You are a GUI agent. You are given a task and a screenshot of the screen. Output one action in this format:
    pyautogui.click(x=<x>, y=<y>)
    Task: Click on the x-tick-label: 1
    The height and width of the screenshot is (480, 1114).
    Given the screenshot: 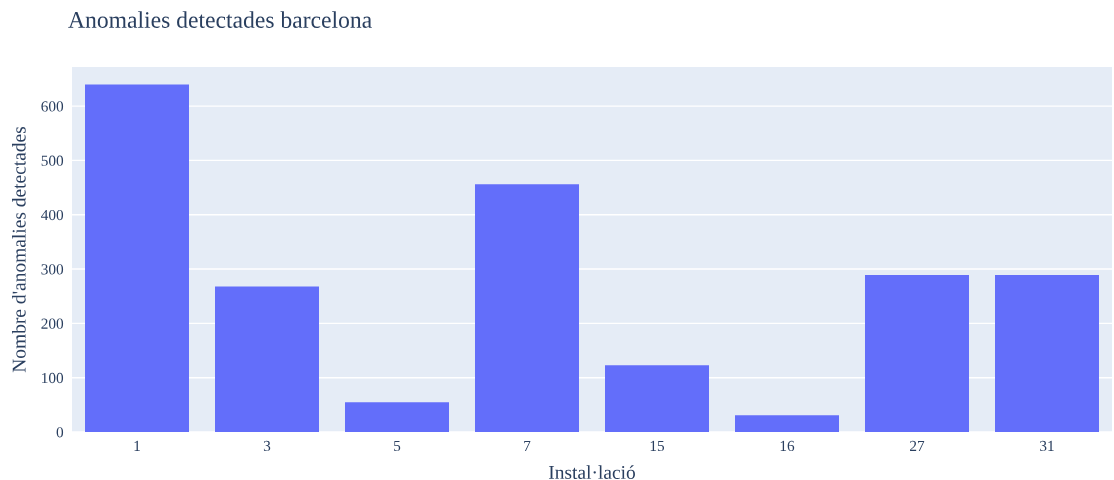 What is the action you would take?
    pyautogui.click(x=137, y=445)
    